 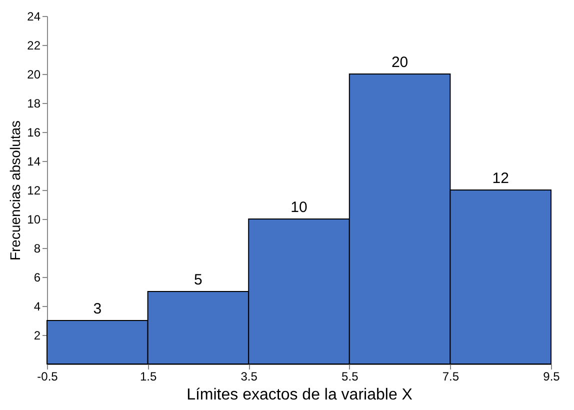 What do you see at coordinates (37, 307) in the screenshot?
I see `y-tick-label: 4` at bounding box center [37, 307].